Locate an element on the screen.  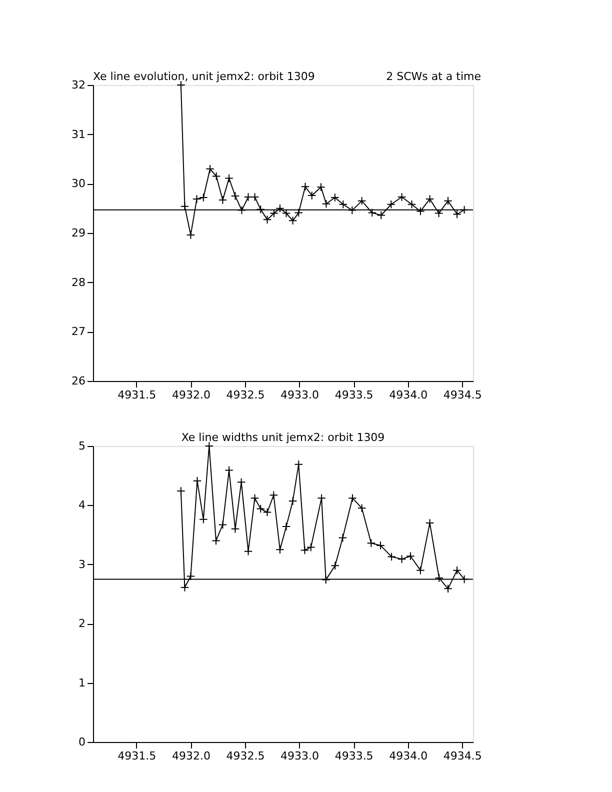
y-tick-label: 2 is located at coordinates (82, 623).